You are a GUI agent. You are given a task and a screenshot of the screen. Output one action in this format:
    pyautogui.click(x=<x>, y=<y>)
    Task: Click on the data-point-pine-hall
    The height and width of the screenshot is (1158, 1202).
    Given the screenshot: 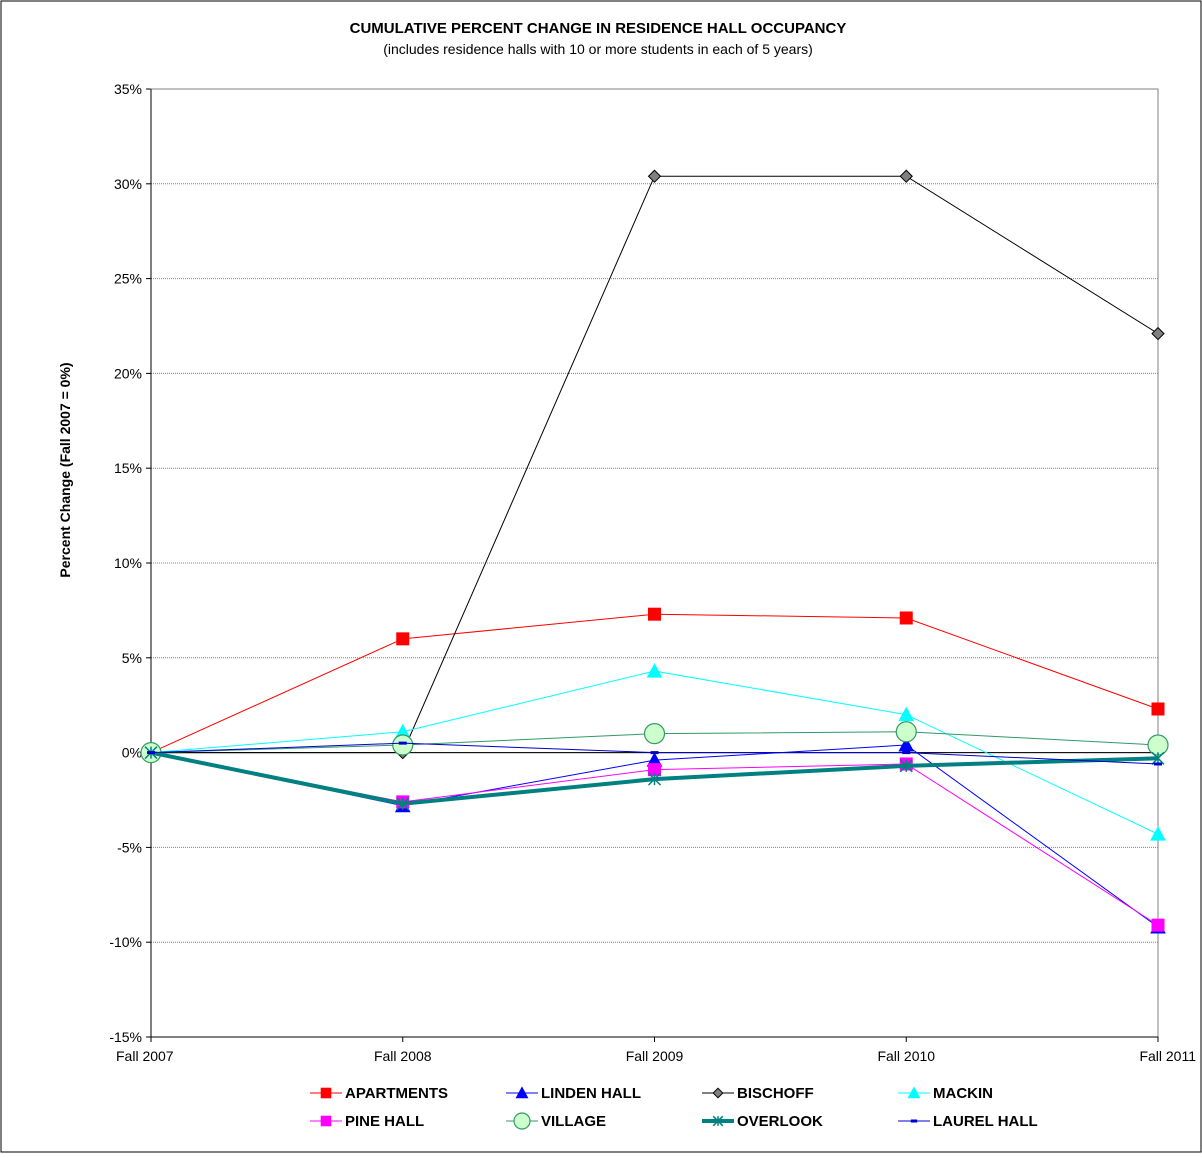 What is the action you would take?
    pyautogui.click(x=1158, y=925)
    